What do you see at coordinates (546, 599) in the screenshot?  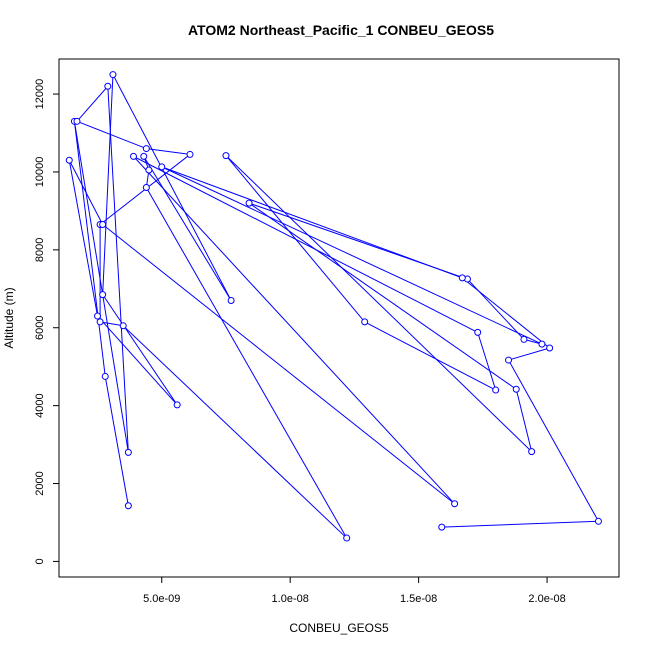 I see `x-tick-label: 2.0e-08` at bounding box center [546, 599].